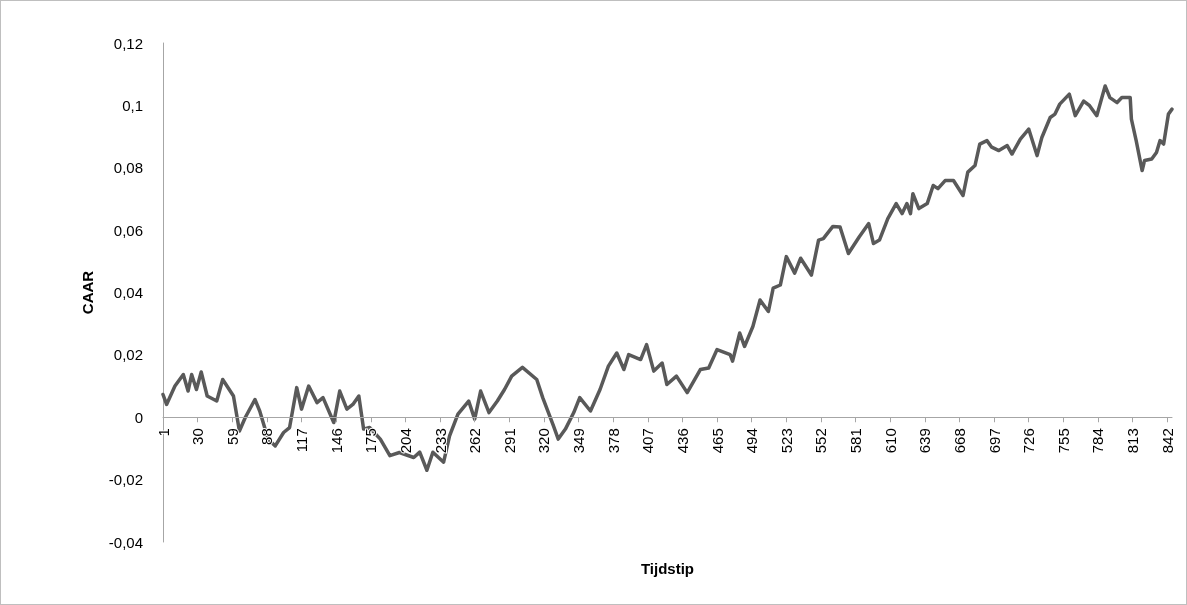 Image resolution: width=1187 pixels, height=605 pixels. Describe the element at coordinates (856, 441) in the screenshot. I see `x-tick-label: 581` at that location.